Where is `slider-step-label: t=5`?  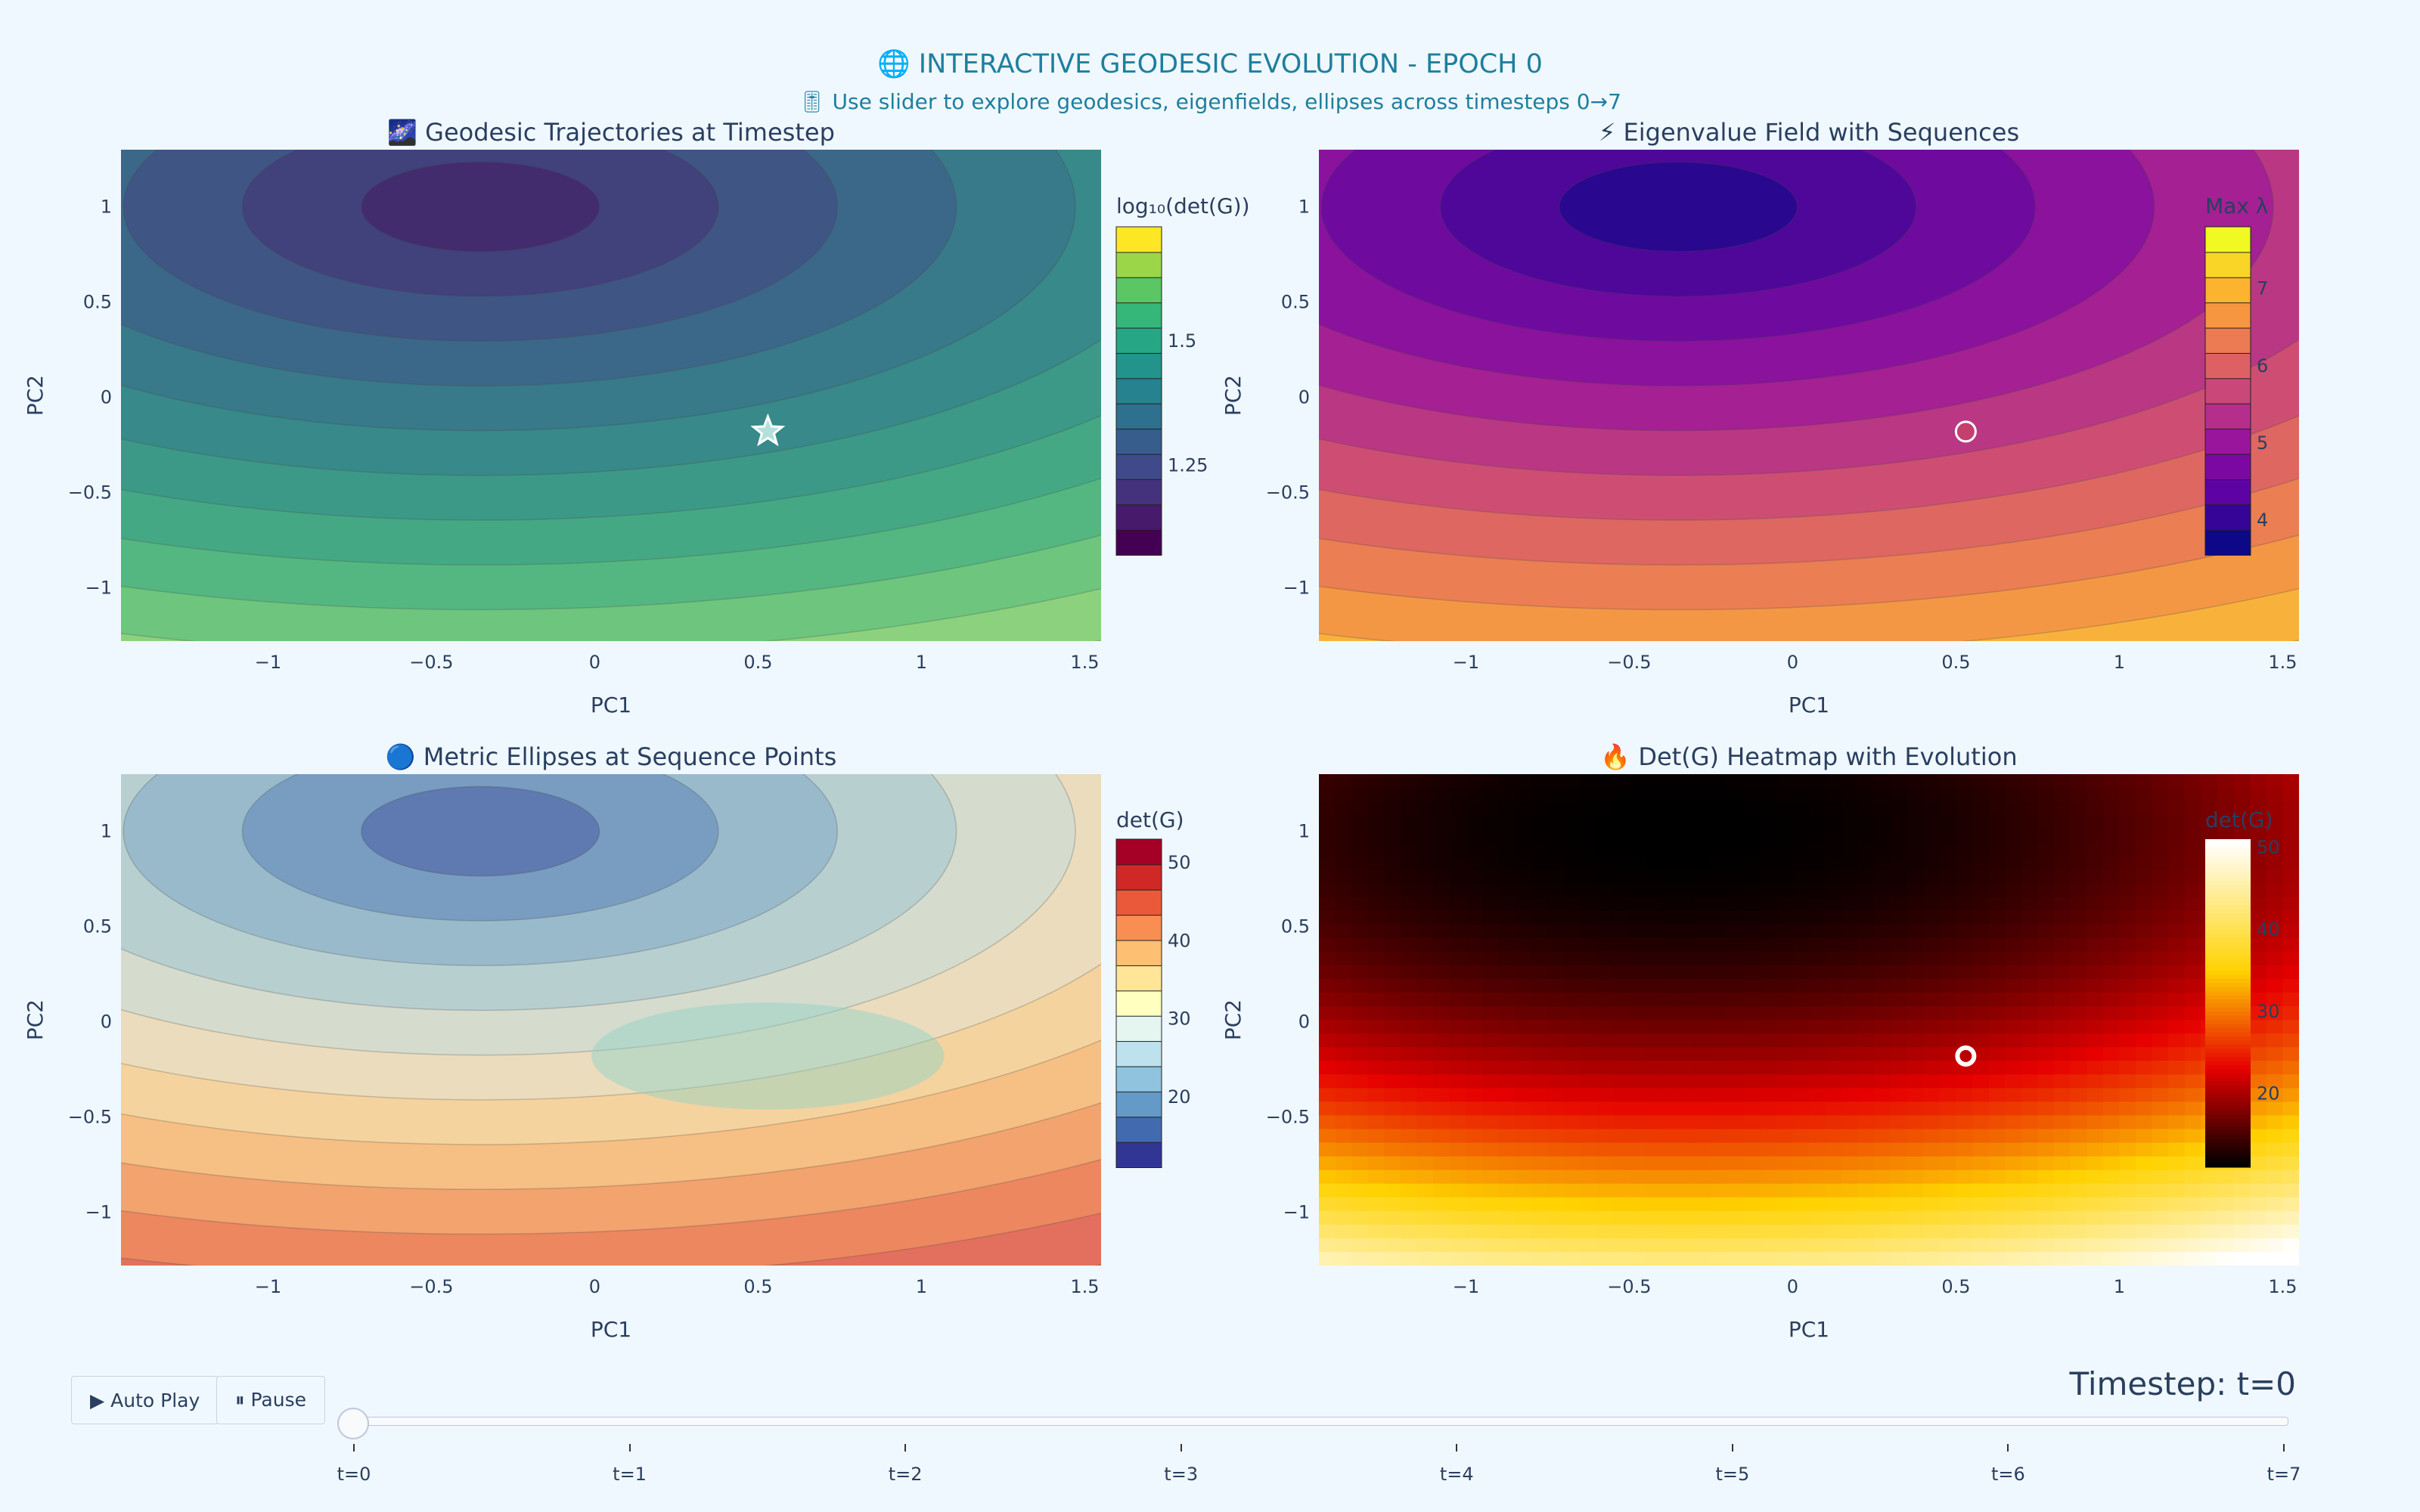
slider-step-label: t=5 is located at coordinates (1732, 1475).